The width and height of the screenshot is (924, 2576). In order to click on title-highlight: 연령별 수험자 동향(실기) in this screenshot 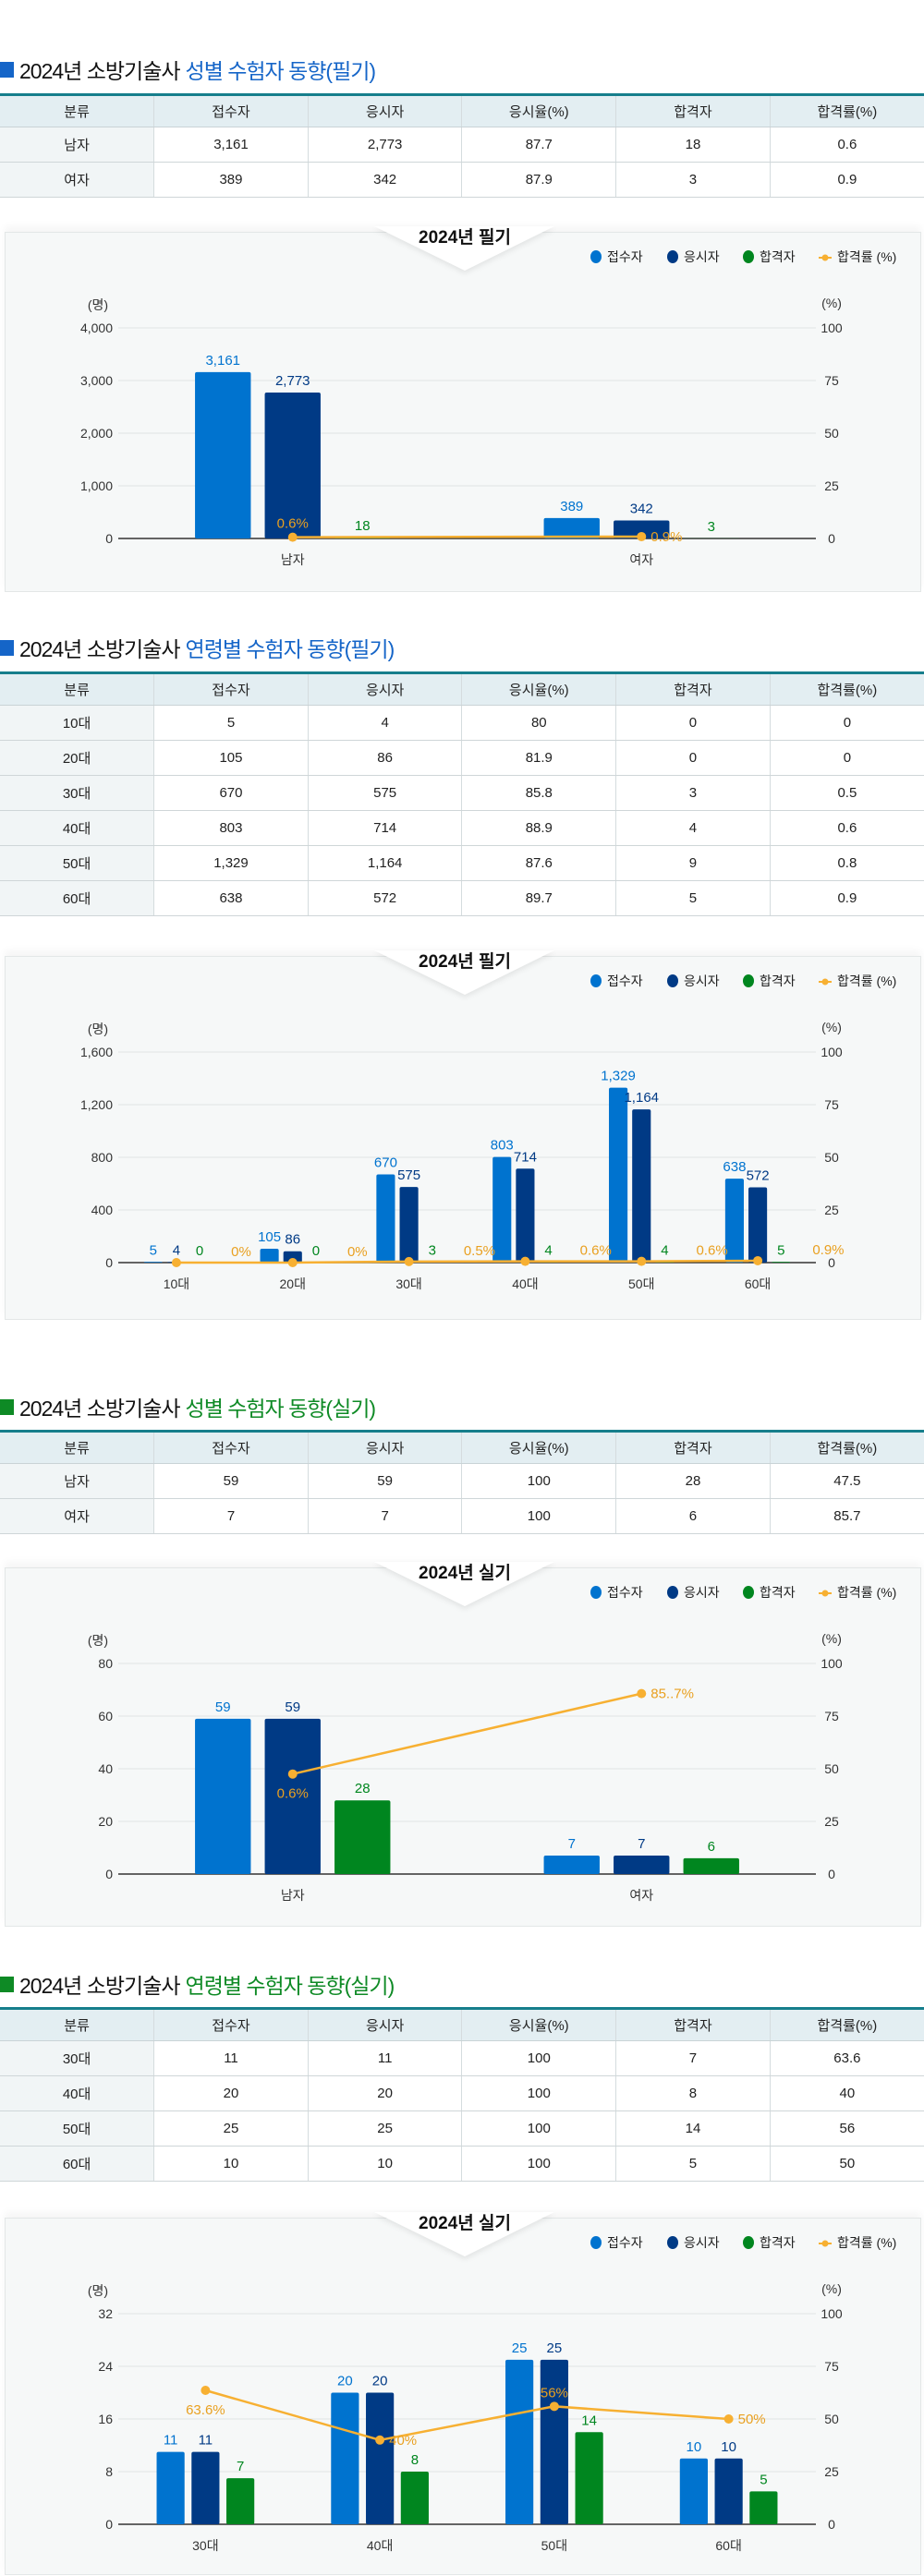, I will do `click(290, 1986)`.